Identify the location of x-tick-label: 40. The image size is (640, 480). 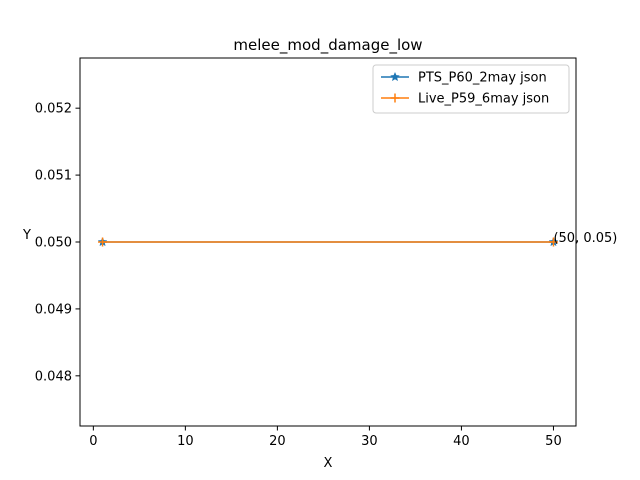
(461, 441).